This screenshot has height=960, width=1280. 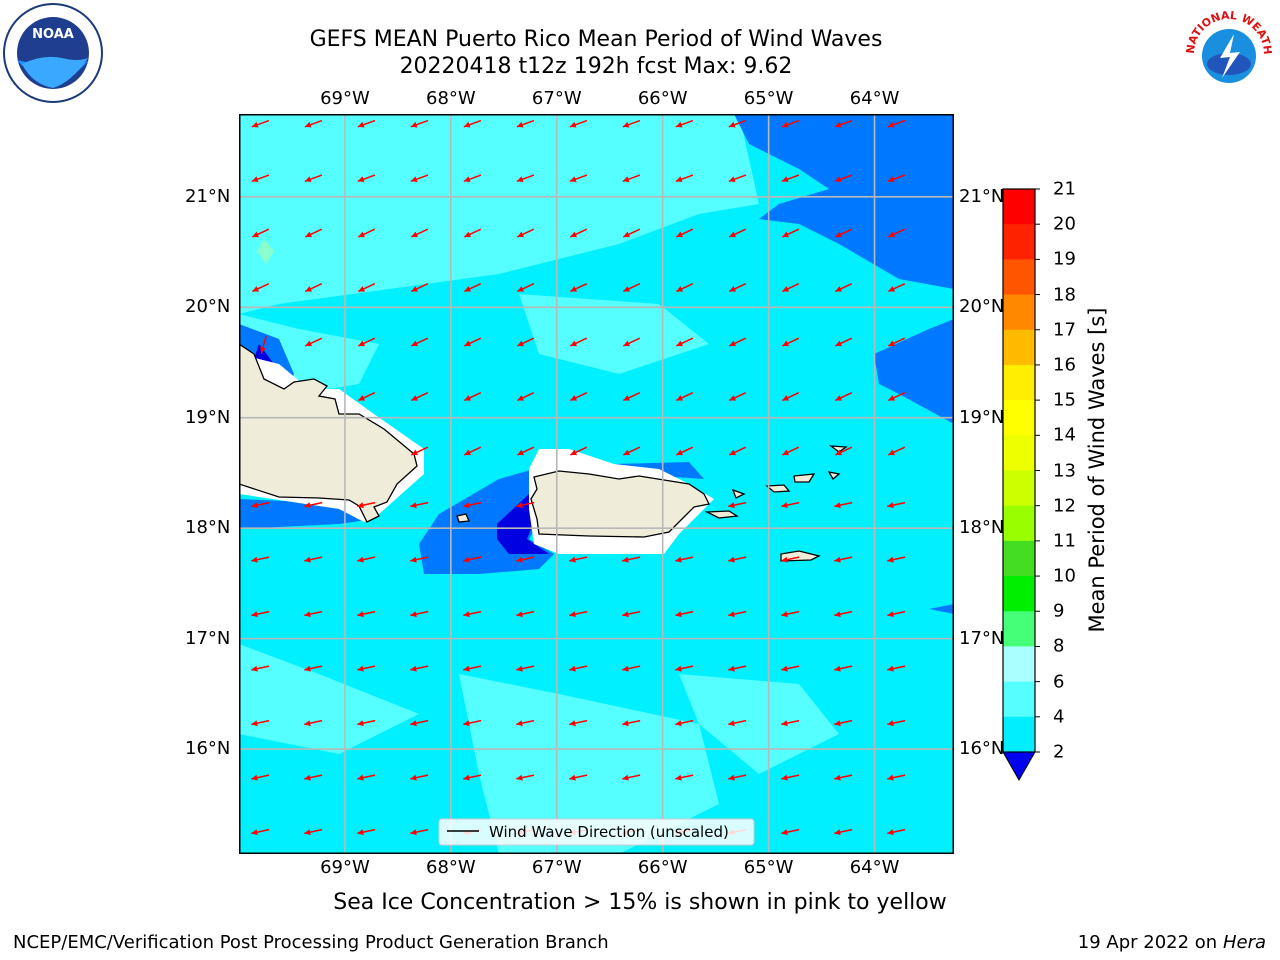 I want to click on colorbar, so click(x=1021, y=485).